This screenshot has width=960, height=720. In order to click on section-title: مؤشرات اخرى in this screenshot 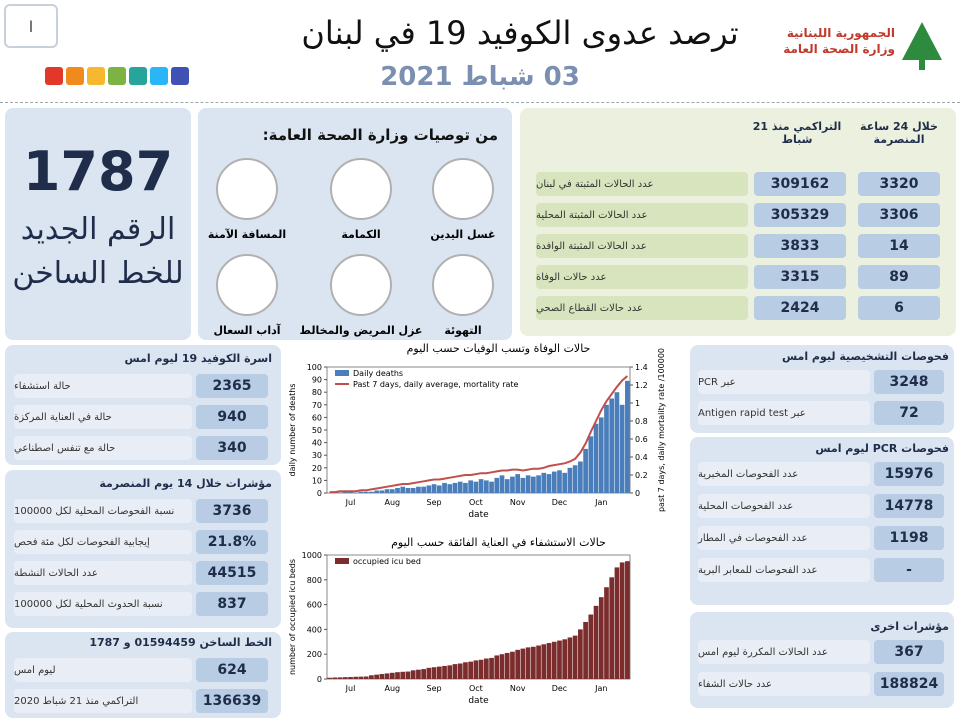, I will do `click(909, 626)`.